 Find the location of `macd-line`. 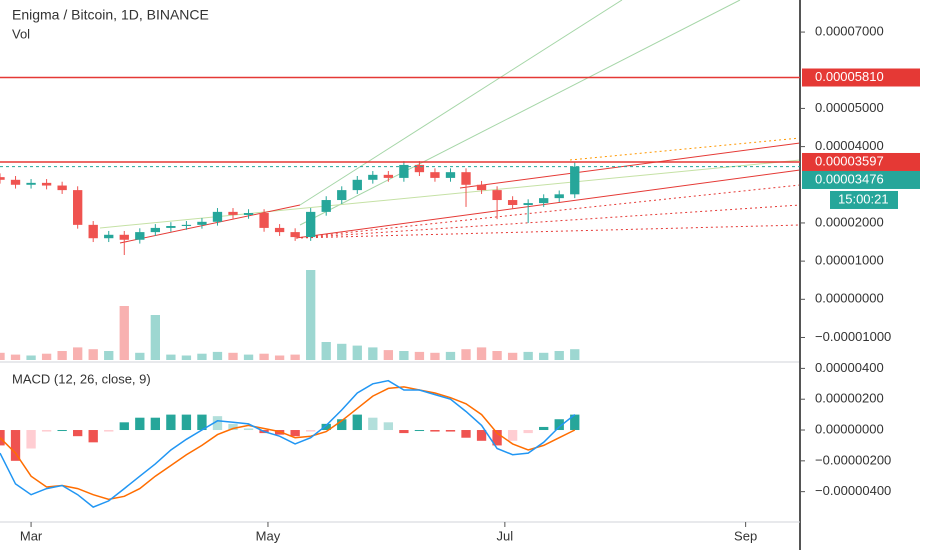

macd-line is located at coordinates (288, 443).